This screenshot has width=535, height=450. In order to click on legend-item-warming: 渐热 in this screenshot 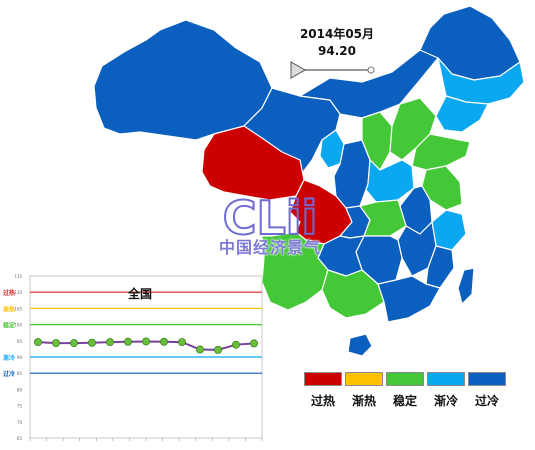, I will do `click(364, 390)`.